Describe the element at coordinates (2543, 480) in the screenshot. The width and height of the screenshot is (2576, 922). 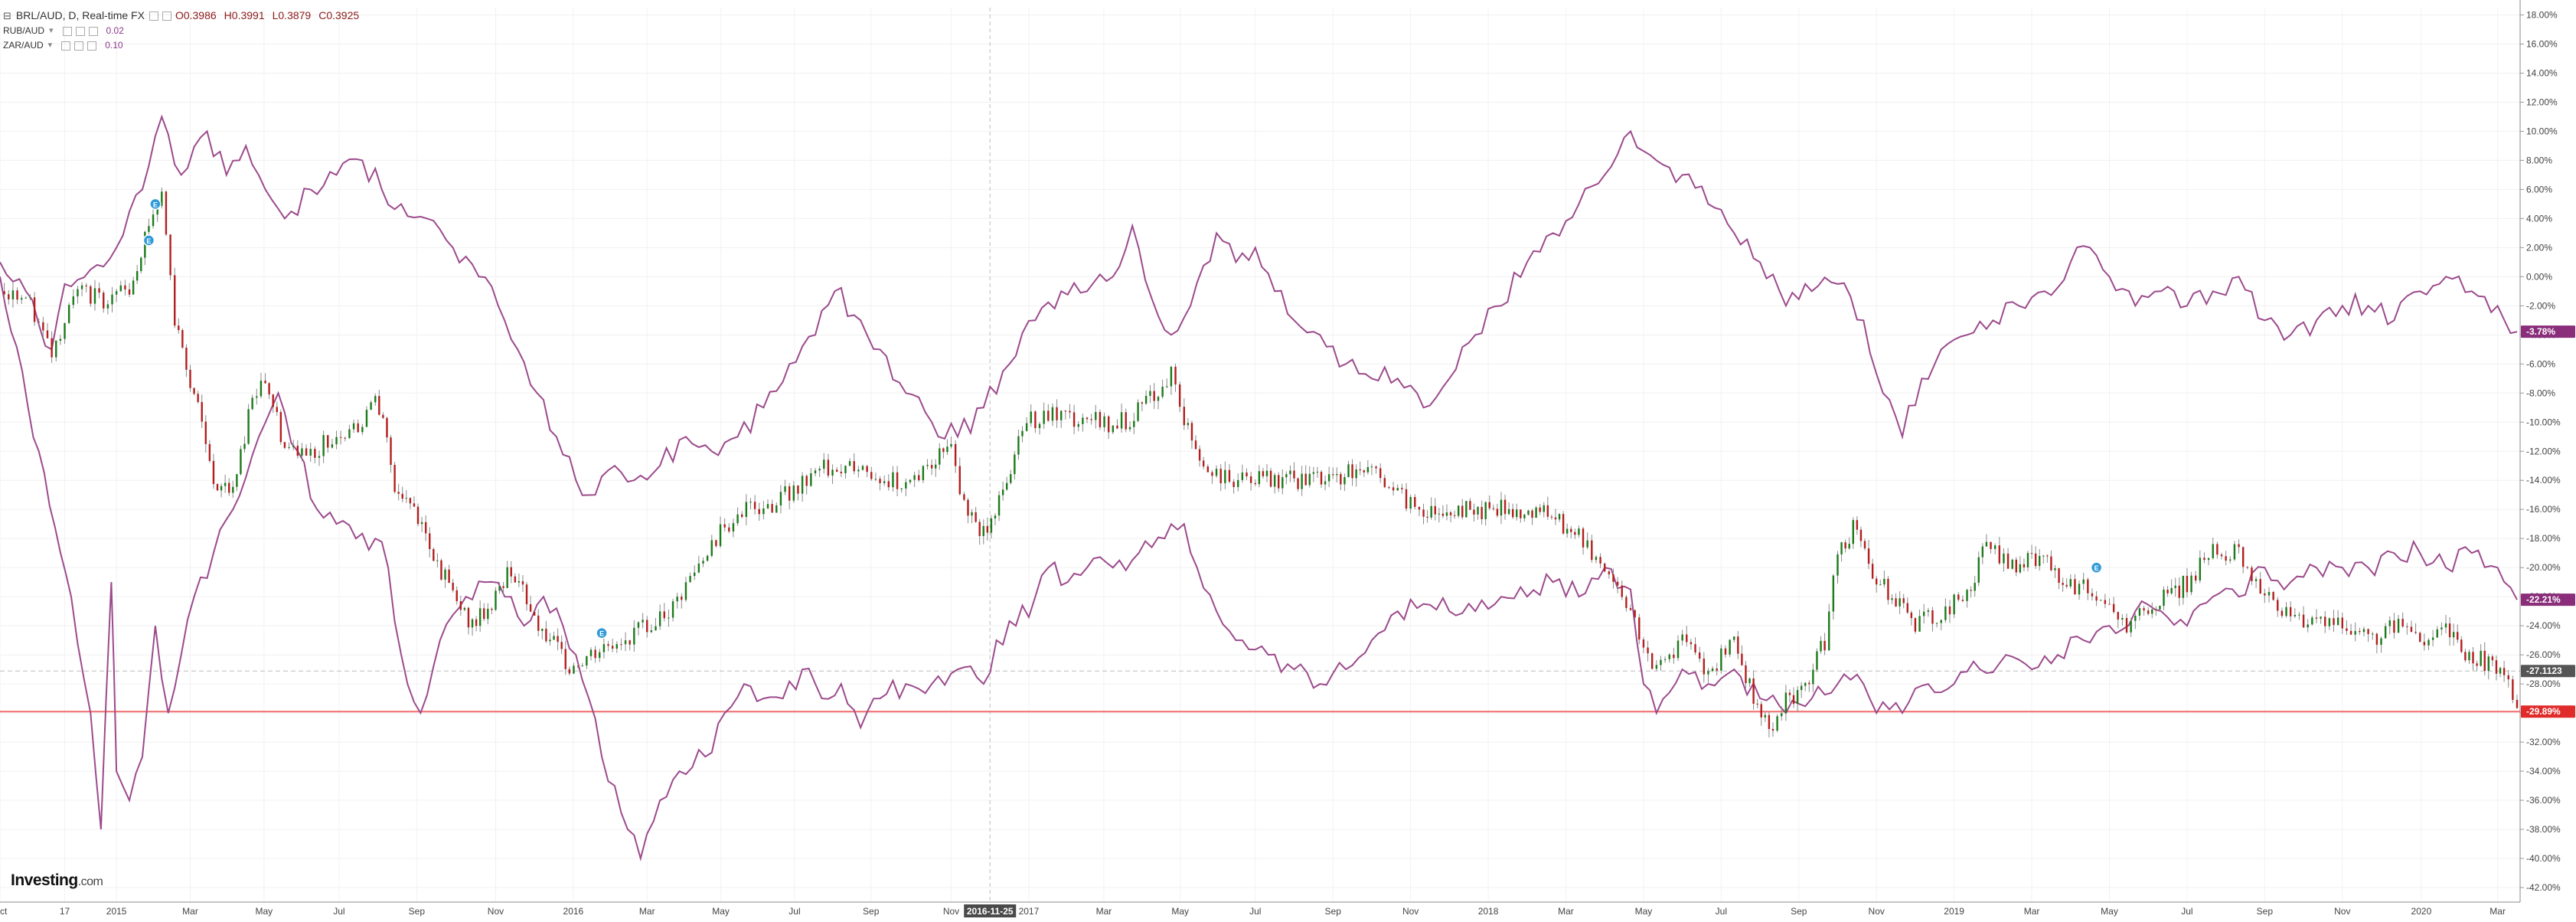
I see `y-tick-label: -14.00%` at that location.